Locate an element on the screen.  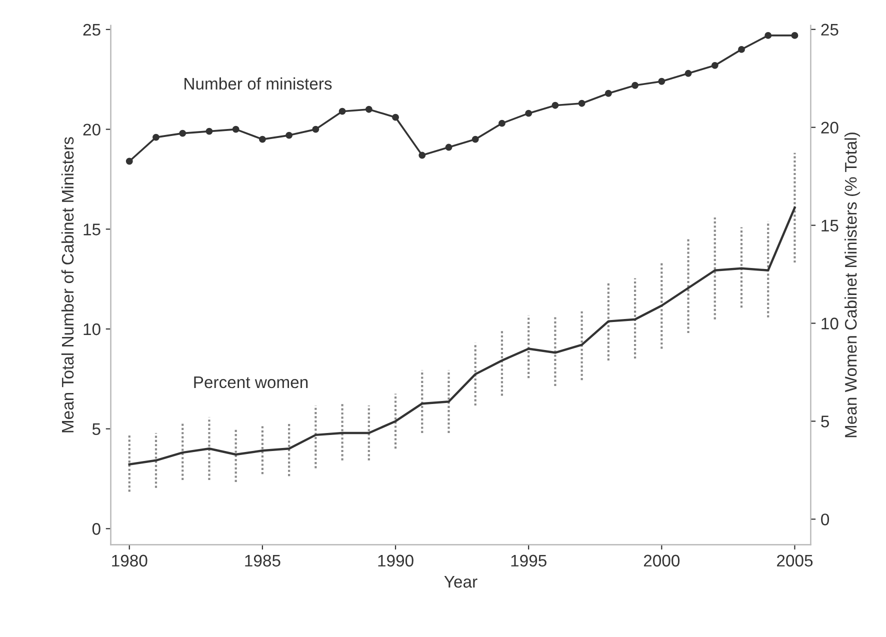
annotation: Percent women is located at coordinates (251, 382).